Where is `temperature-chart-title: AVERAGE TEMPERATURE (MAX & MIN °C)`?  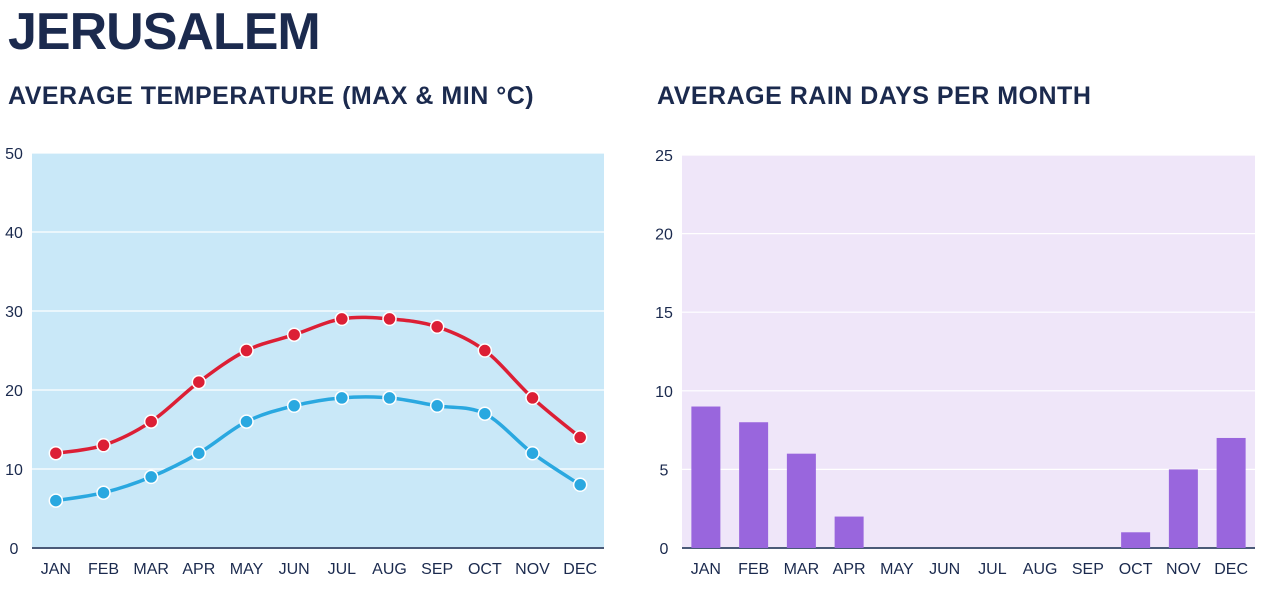
temperature-chart-title: AVERAGE TEMPERATURE (MAX & MIN °C) is located at coordinates (271, 96).